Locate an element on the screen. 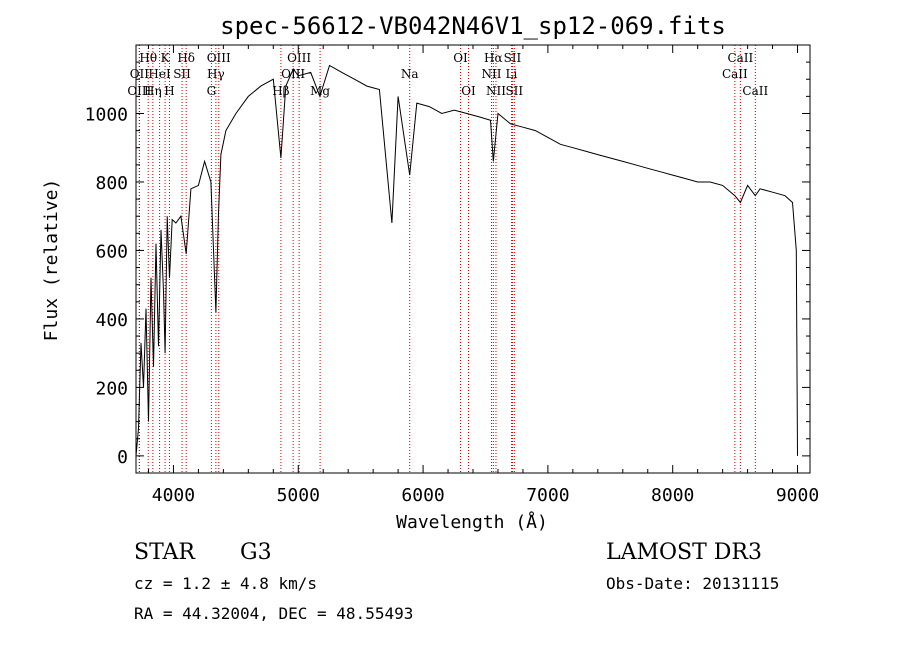  marker-label-6: Hδ is located at coordinates (186, 58).